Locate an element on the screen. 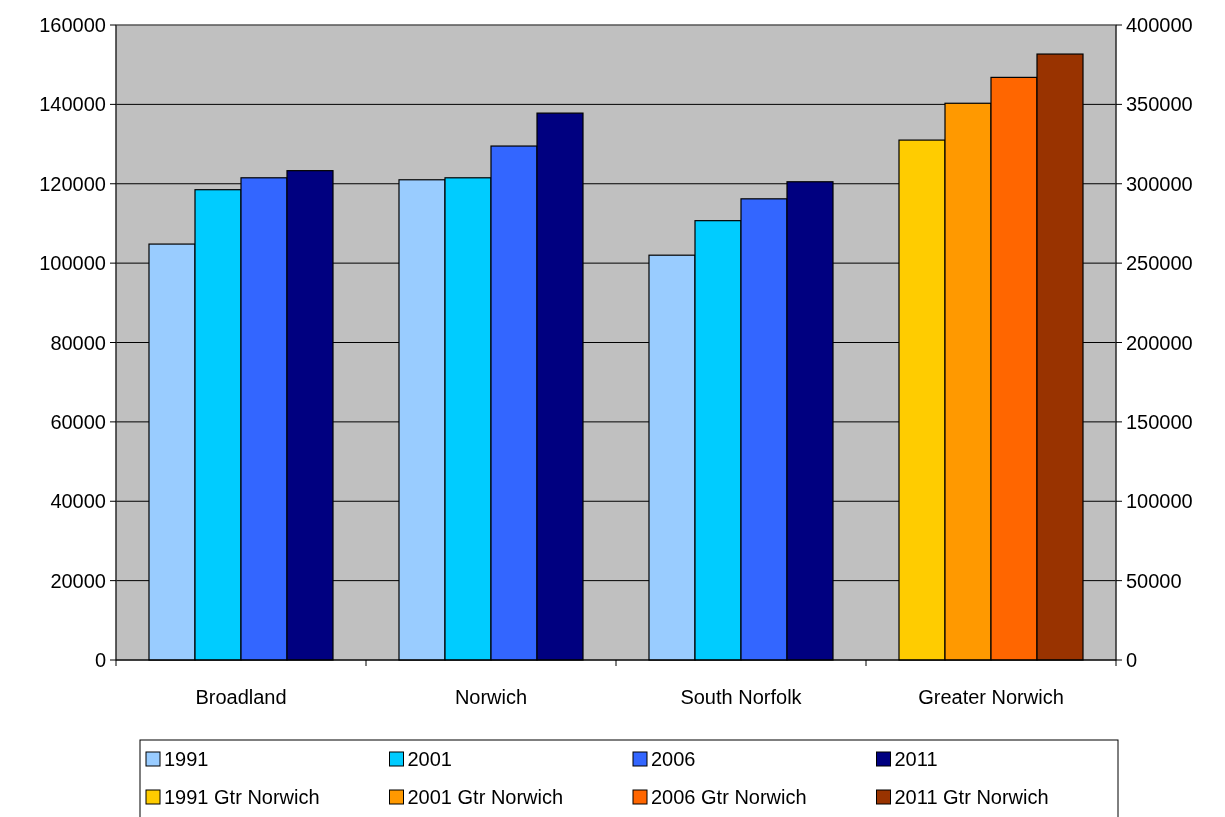 This screenshot has height=817, width=1225. y-tick-label: 140000 is located at coordinates (72, 104).